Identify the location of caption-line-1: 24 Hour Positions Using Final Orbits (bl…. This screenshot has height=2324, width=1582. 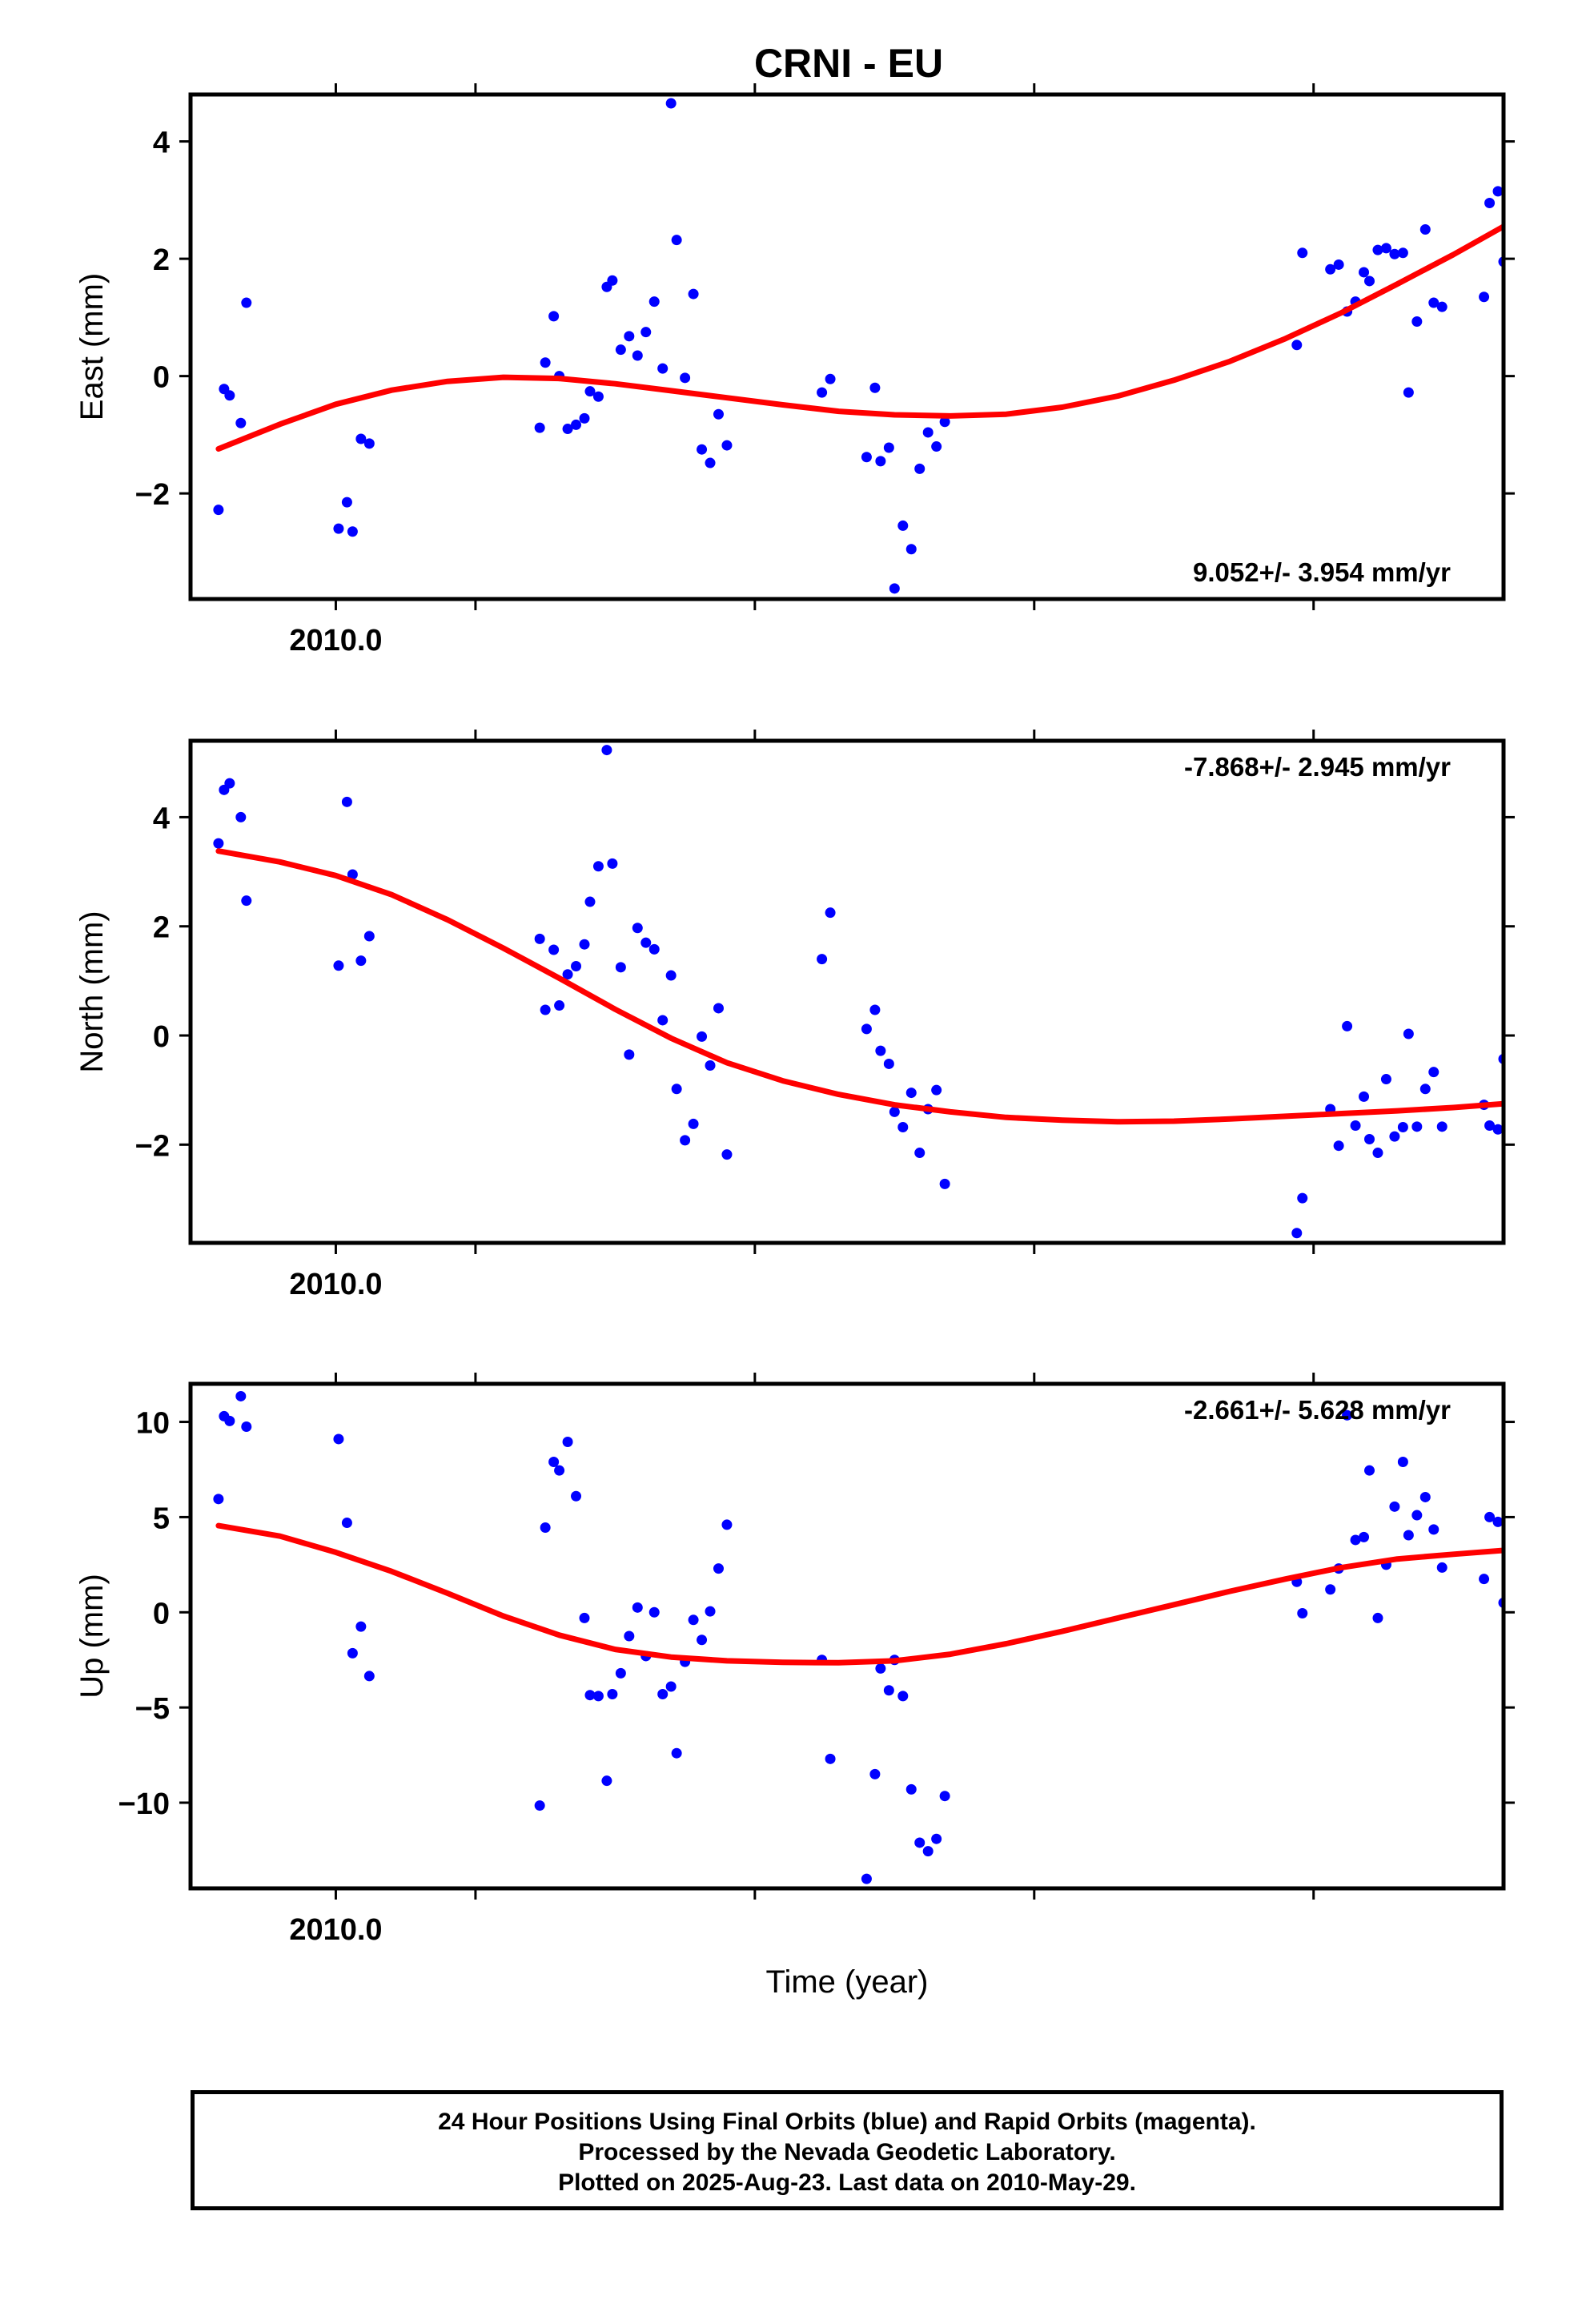
(847, 2122).